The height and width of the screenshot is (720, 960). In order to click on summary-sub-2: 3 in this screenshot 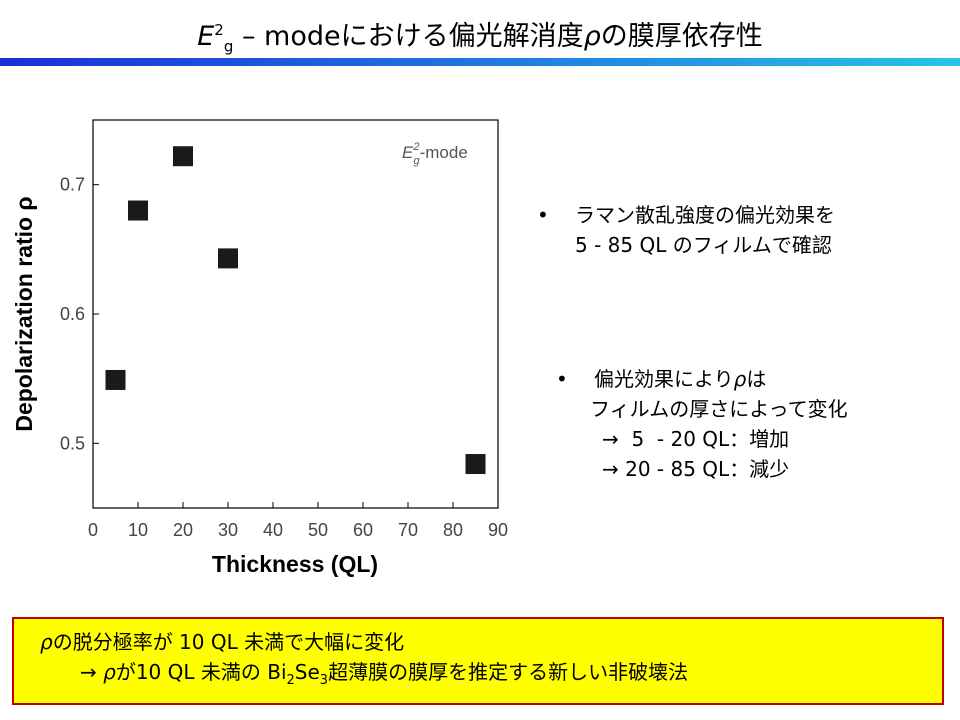, I will do `click(324, 680)`.